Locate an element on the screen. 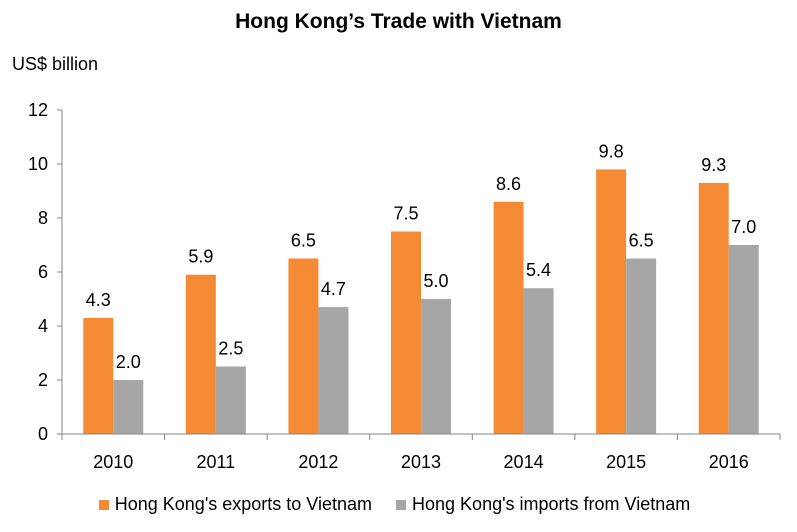 The image size is (797, 532). y-tick-label: 8 is located at coordinates (43, 218).